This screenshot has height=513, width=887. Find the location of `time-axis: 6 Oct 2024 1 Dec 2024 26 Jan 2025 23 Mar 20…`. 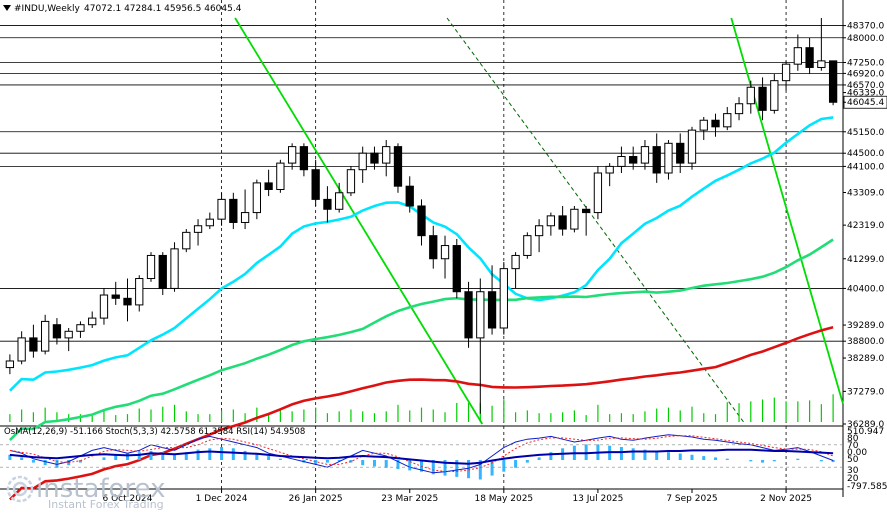

time-axis: 6 Oct 2024 1 Dec 2024 26 Jan 2025 23 Mar 20… is located at coordinates (457, 496).